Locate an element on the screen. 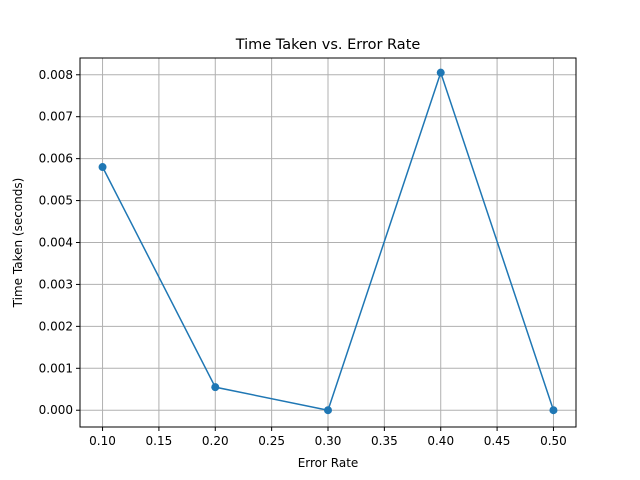 This screenshot has height=480, width=640. y-tick-label: 0.008 is located at coordinates (56, 75).